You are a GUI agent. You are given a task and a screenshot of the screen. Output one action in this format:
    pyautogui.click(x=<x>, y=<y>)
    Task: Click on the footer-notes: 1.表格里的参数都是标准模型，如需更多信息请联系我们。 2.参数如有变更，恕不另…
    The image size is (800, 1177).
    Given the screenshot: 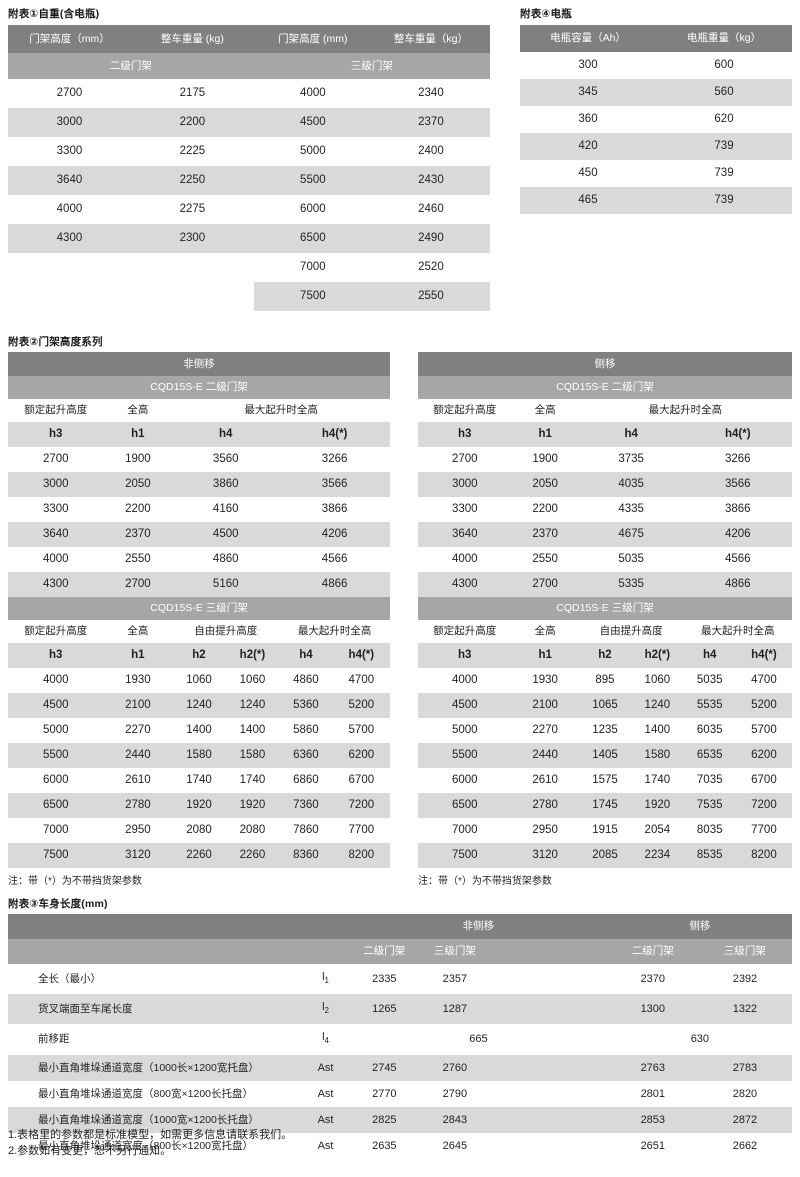 What is the action you would take?
    pyautogui.click(x=308, y=1144)
    